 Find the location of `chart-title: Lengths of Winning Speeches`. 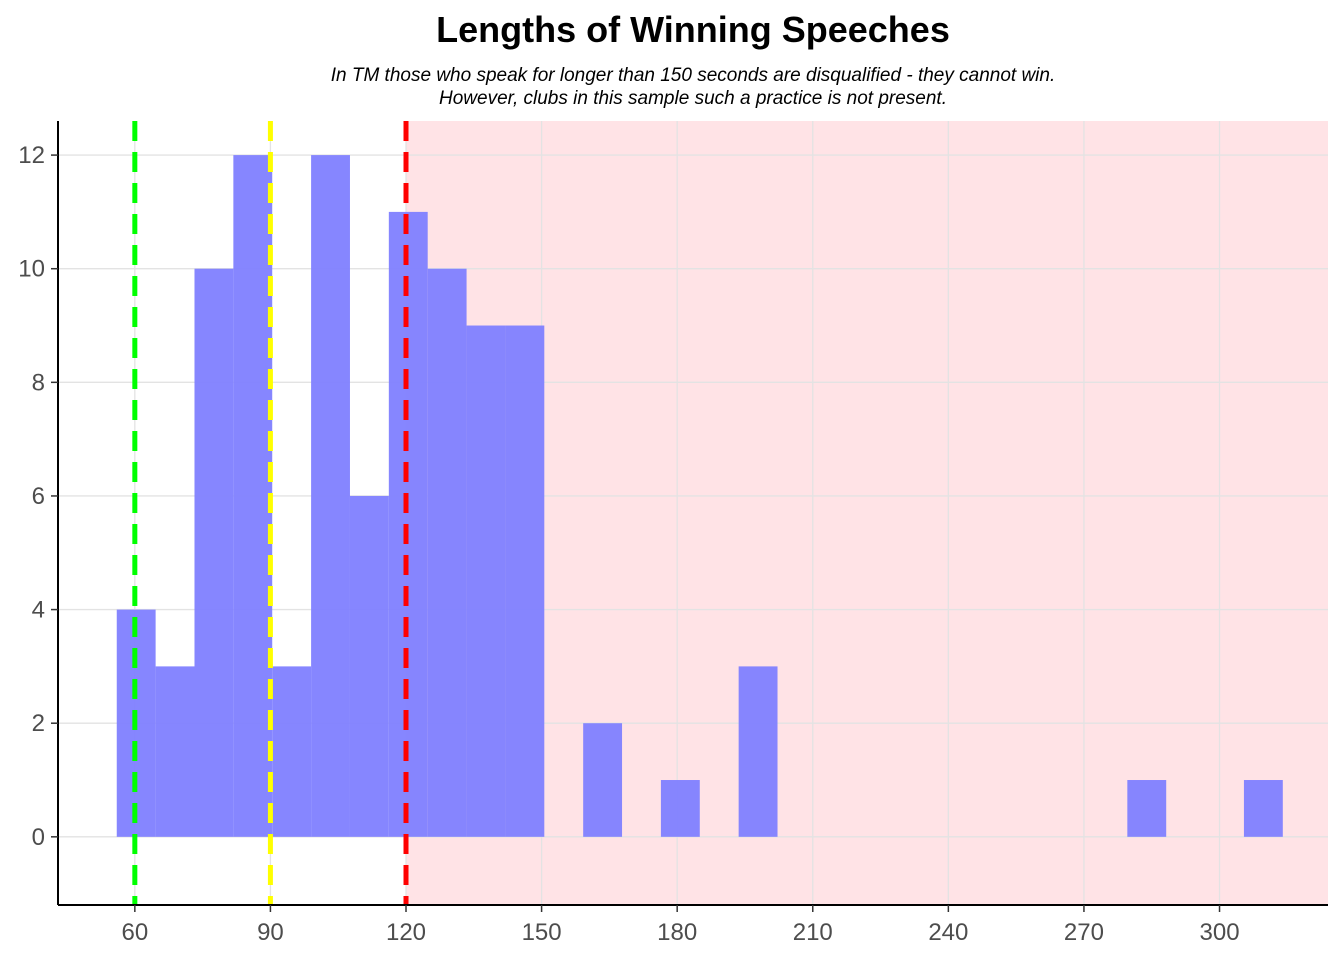

chart-title: Lengths of Winning Speeches is located at coordinates (693, 29).